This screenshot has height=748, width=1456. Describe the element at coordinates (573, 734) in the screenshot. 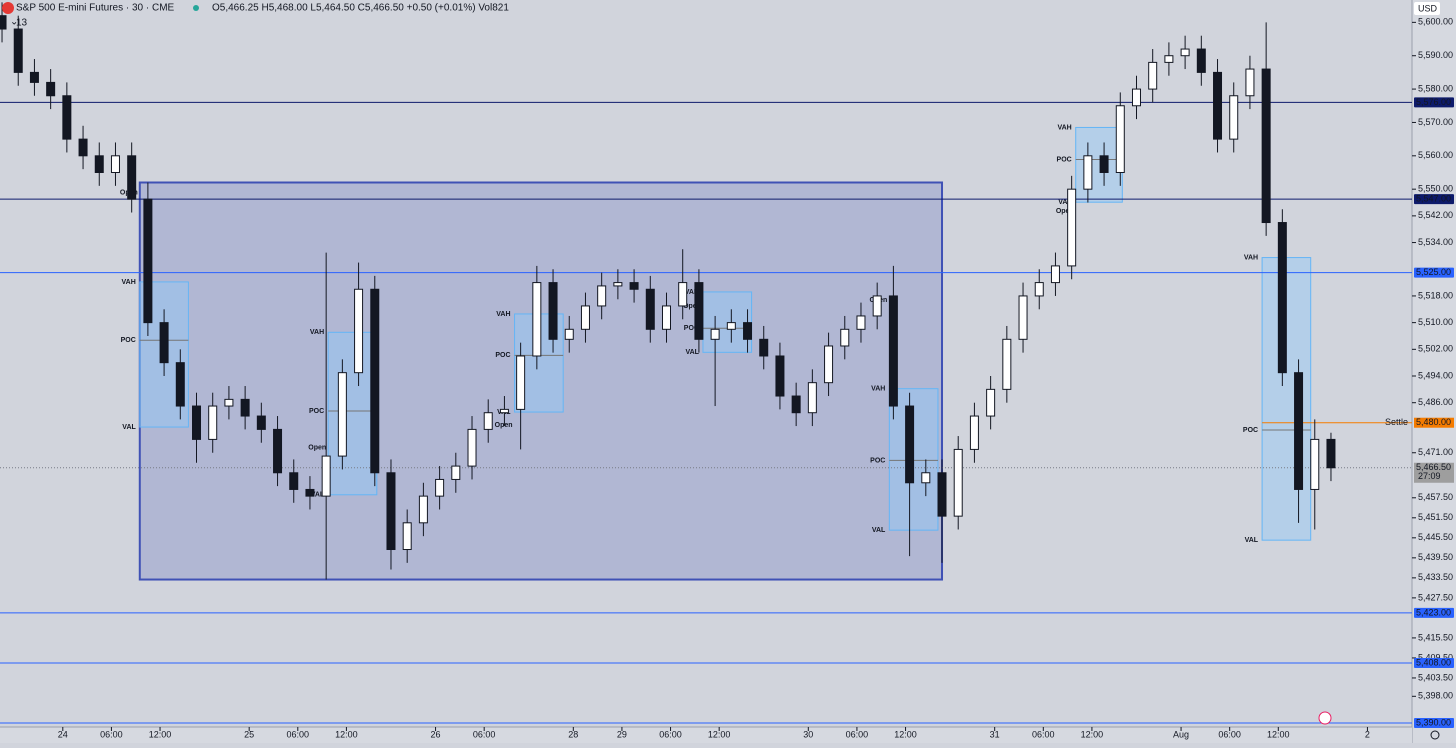

I see `x-tick-label: 28` at that location.